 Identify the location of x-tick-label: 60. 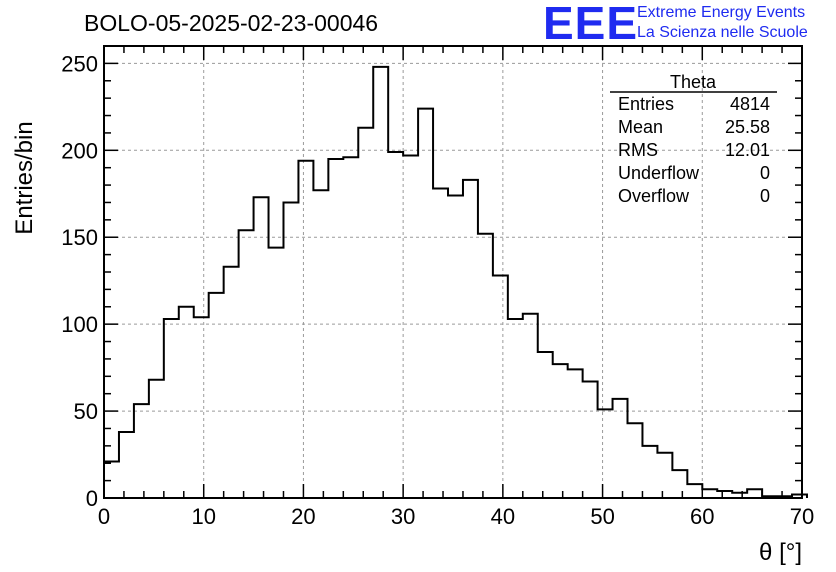
(702, 516).